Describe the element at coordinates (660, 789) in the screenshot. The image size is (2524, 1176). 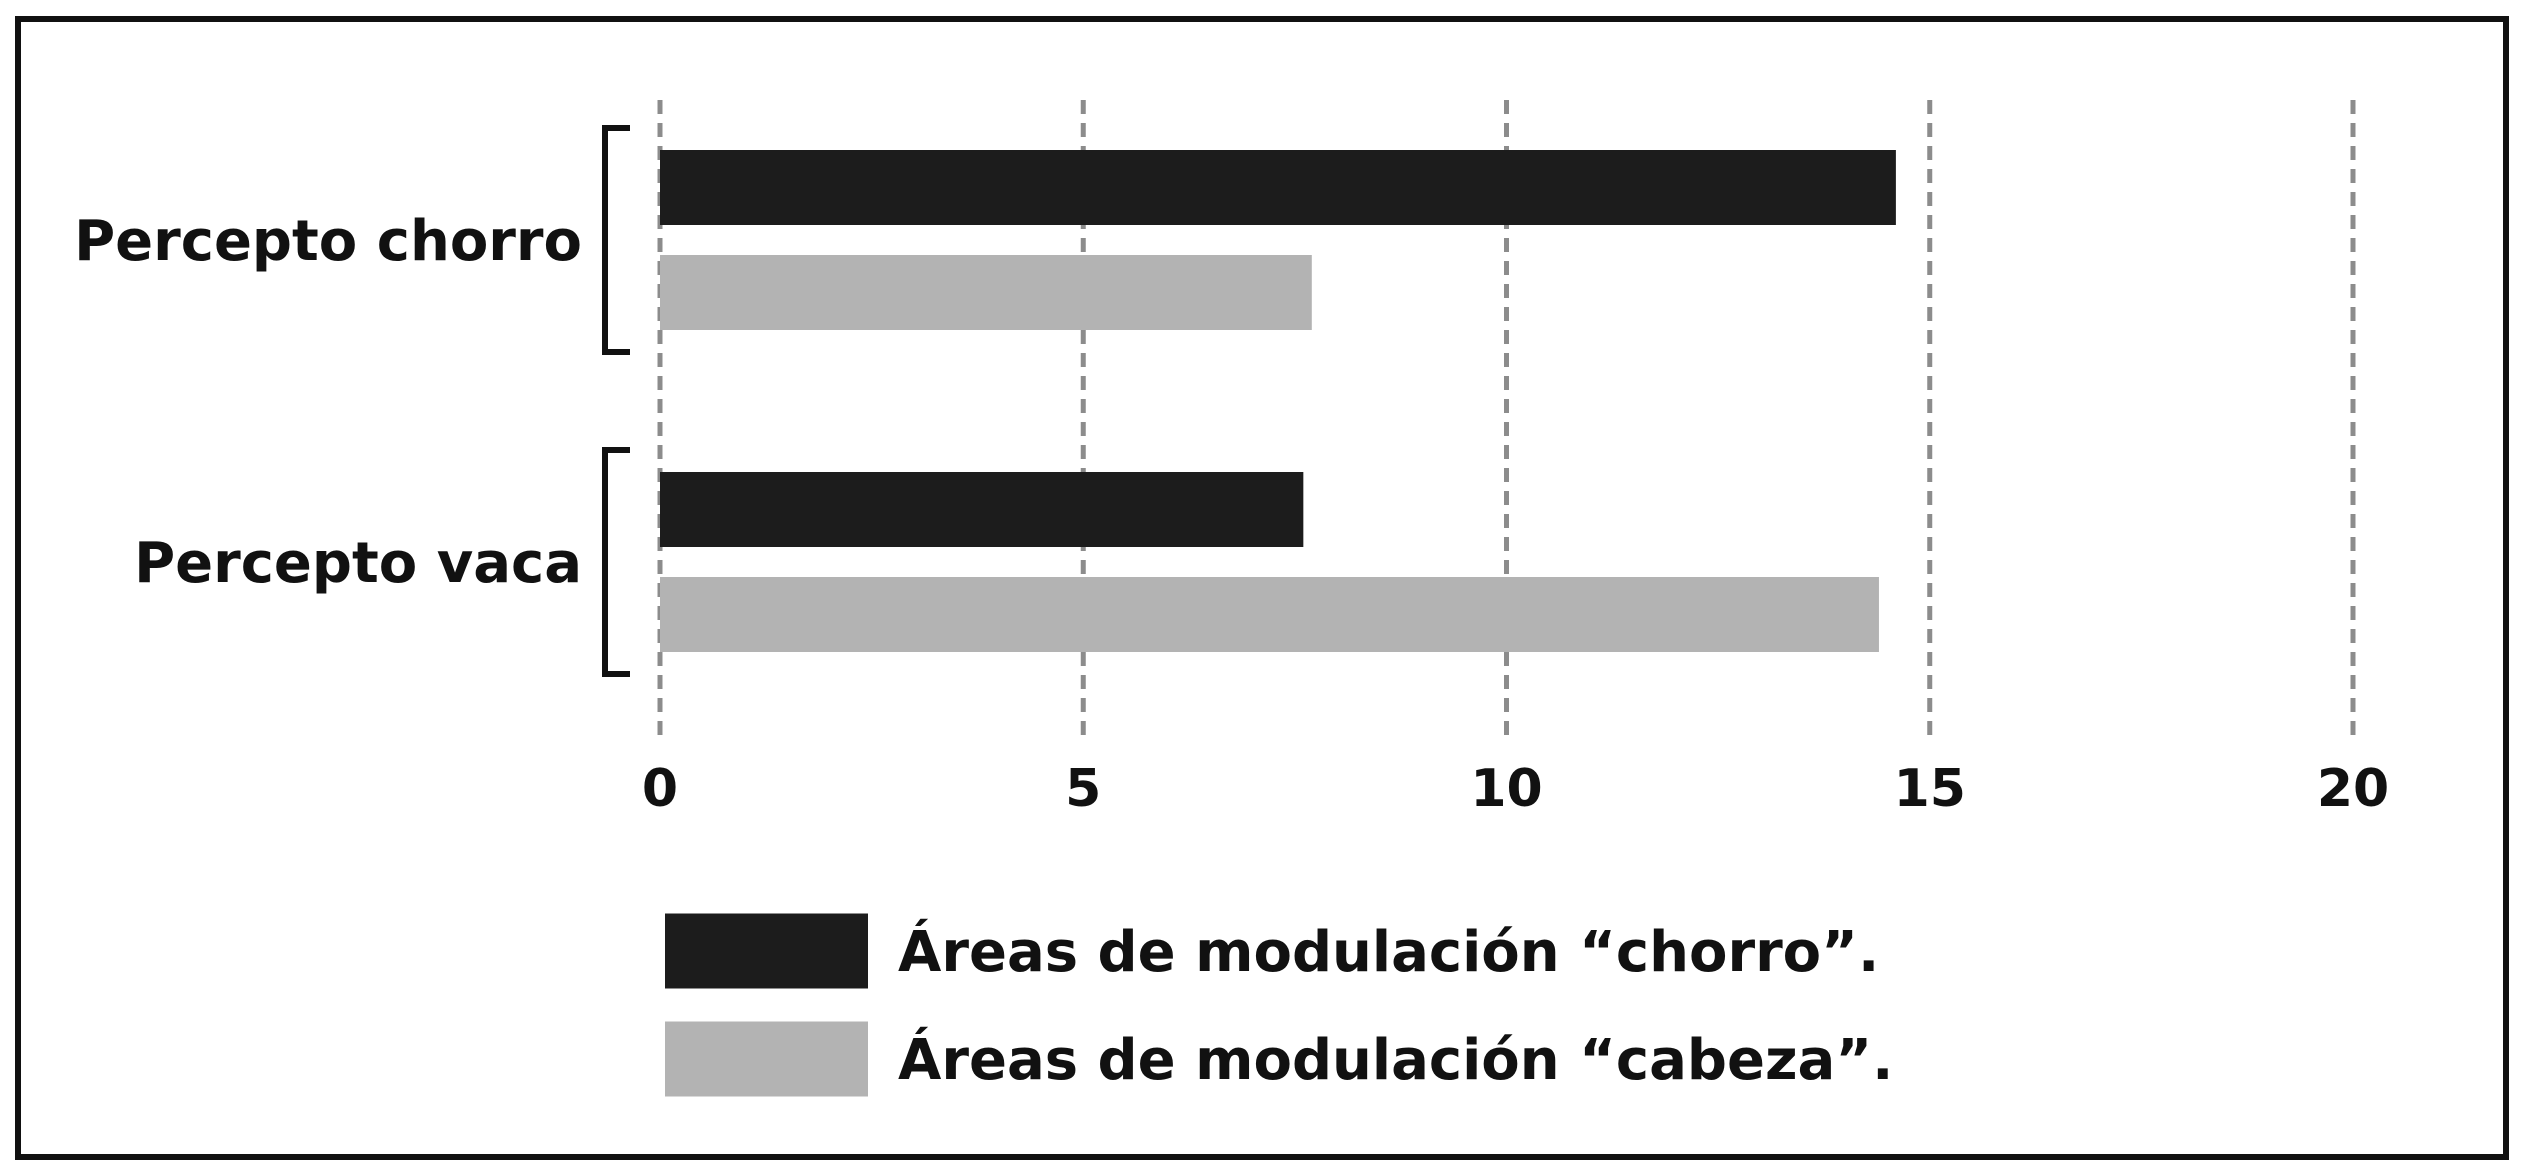
I see `x-tick-label: 0` at that location.